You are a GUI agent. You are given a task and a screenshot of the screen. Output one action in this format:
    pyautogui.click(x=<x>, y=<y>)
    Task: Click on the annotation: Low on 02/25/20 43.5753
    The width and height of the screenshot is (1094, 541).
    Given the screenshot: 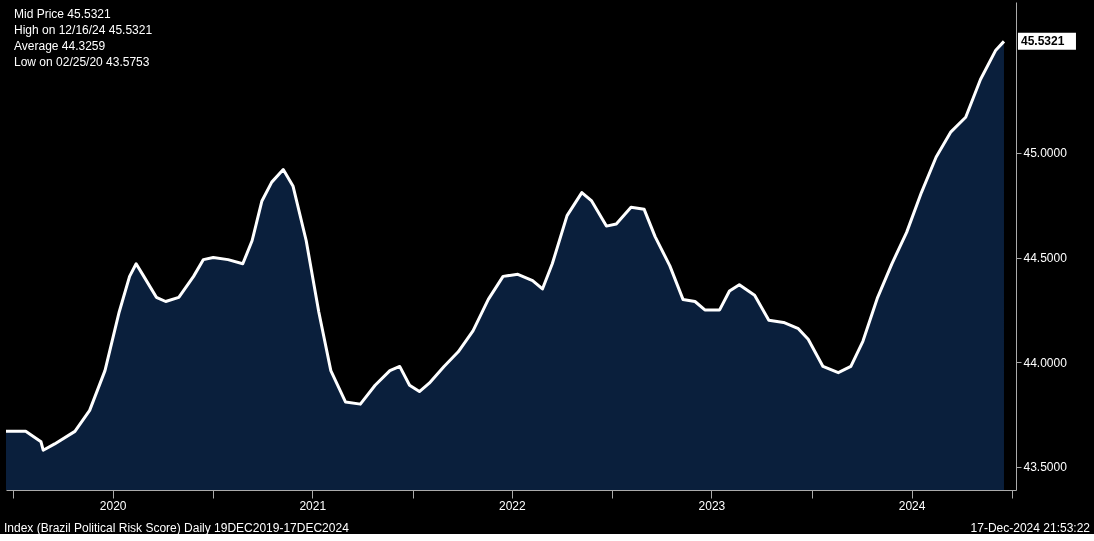 What is the action you would take?
    pyautogui.click(x=82, y=62)
    